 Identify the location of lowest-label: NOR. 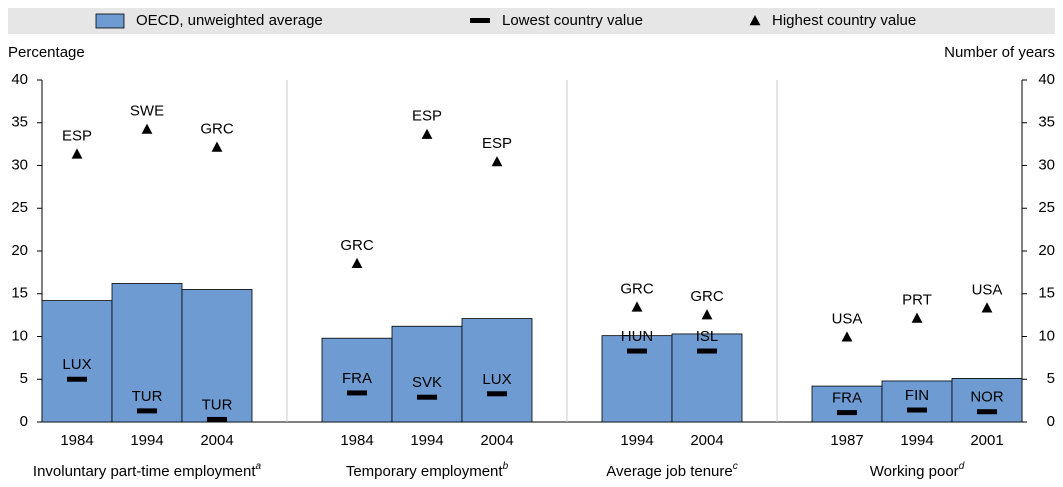
(987, 397).